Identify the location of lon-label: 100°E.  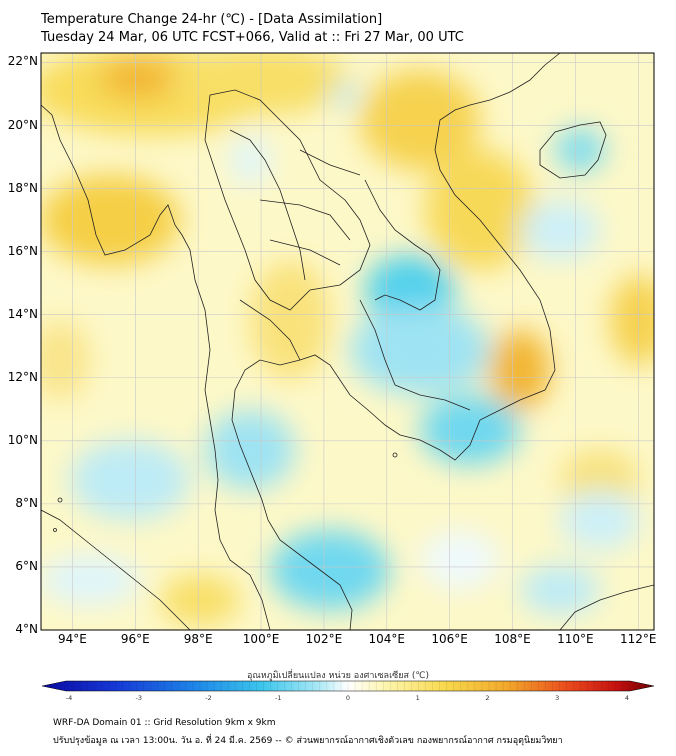
(261, 639).